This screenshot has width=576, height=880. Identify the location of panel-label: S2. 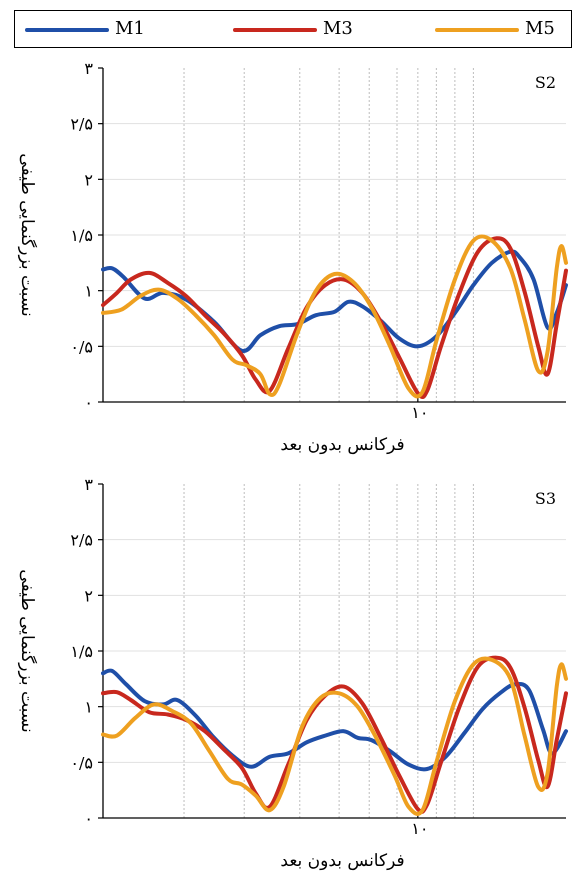
(545, 82).